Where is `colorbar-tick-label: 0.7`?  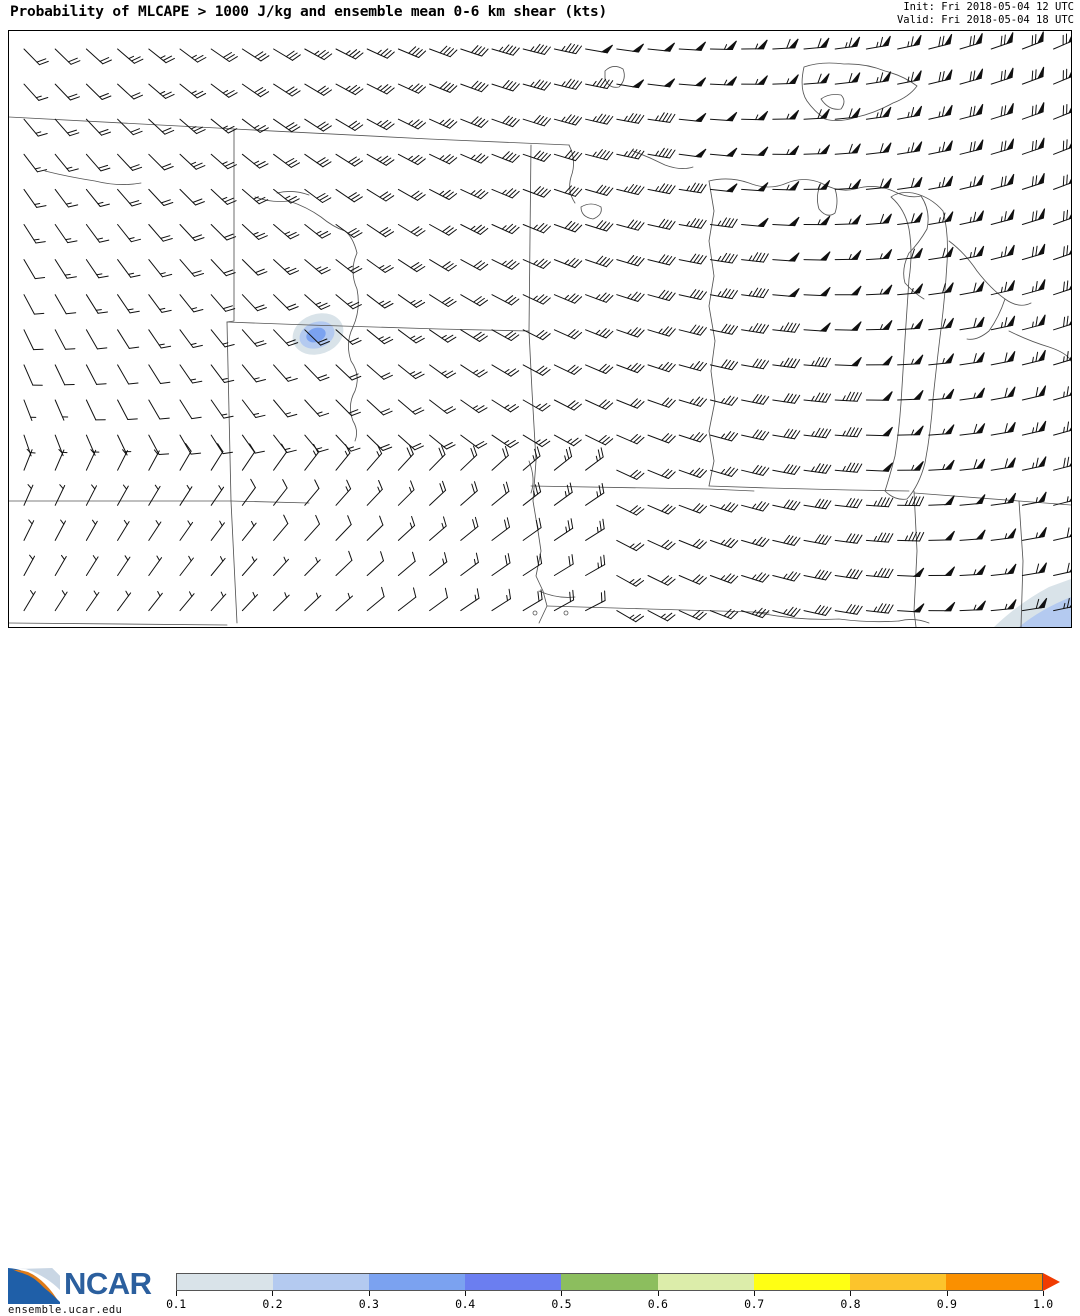 colorbar-tick-label: 0.7 is located at coordinates (754, 1304).